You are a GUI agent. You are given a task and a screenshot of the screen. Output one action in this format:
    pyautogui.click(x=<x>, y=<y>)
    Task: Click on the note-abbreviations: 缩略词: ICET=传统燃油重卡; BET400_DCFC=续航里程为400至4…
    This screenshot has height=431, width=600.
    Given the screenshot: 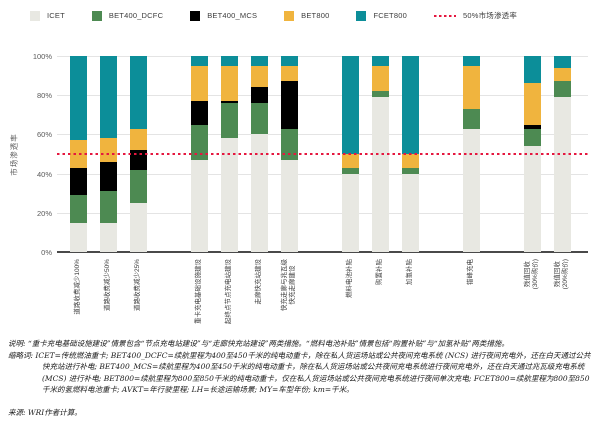 What is the action you would take?
    pyautogui.click(x=299, y=372)
    